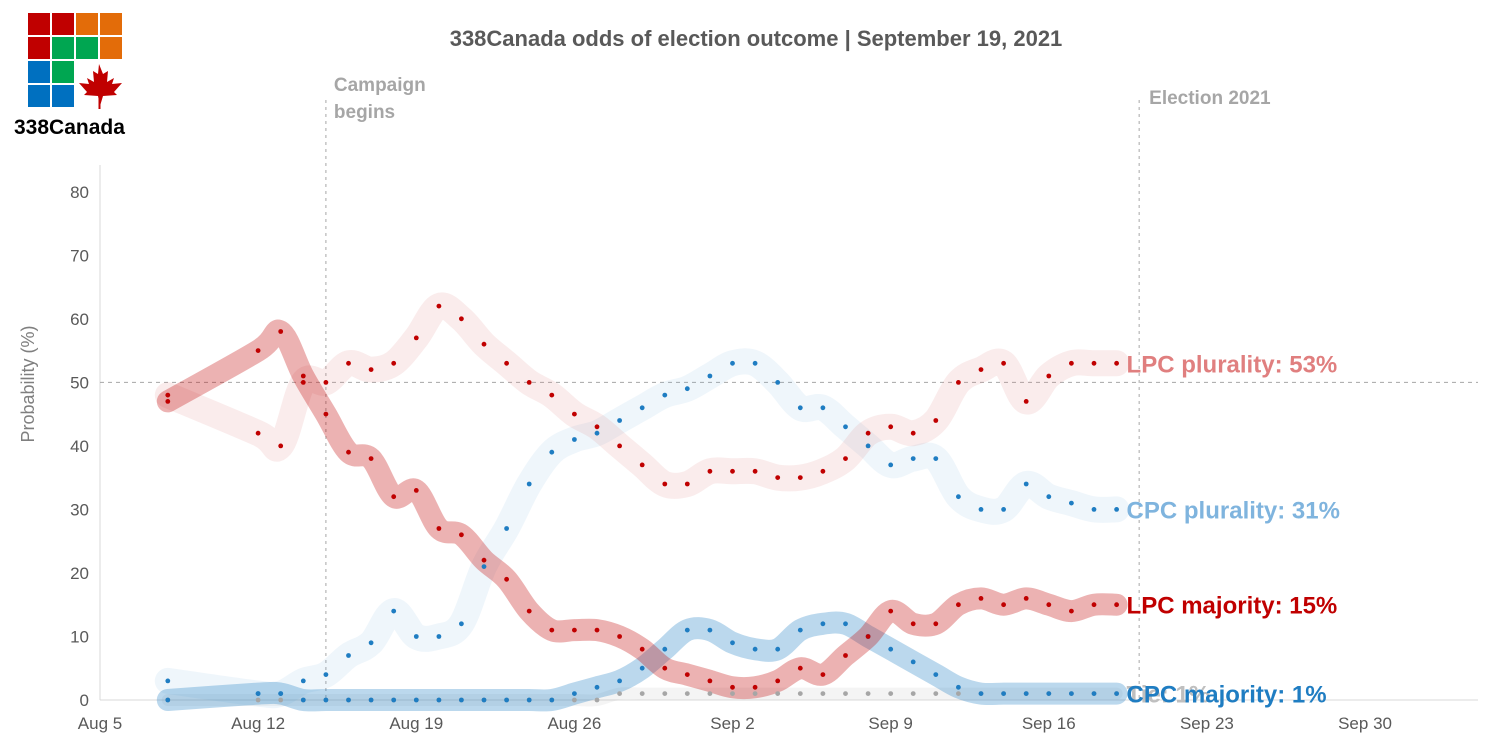 The image size is (1512, 756). I want to click on y-tick-label: 0, so click(84, 700).